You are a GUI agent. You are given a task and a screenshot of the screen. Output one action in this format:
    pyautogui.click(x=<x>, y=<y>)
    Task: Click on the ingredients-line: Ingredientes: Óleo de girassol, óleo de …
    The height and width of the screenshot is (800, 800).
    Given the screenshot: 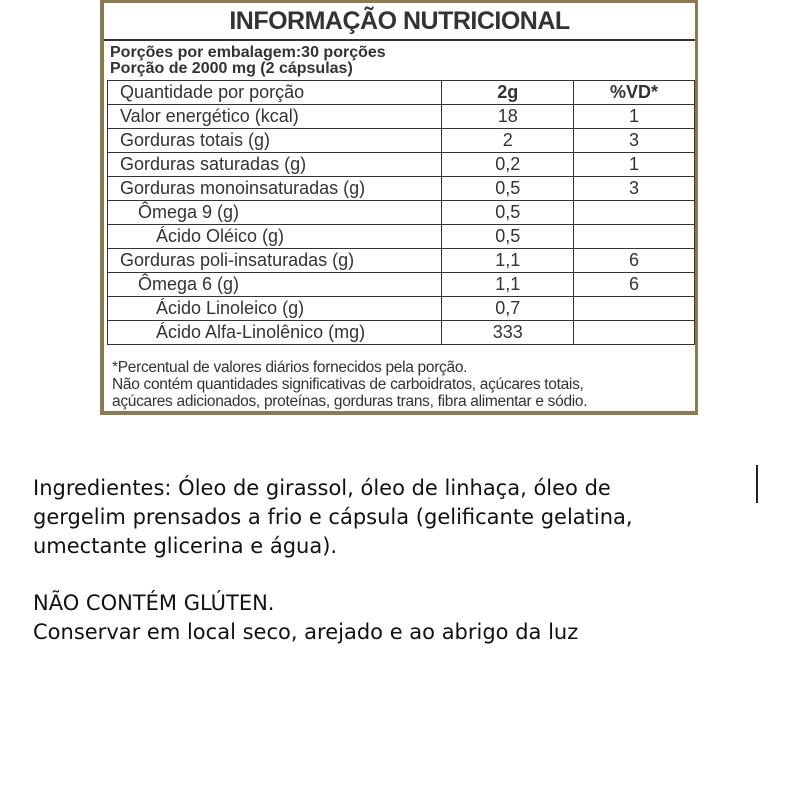 What is the action you would take?
    pyautogui.click(x=322, y=488)
    